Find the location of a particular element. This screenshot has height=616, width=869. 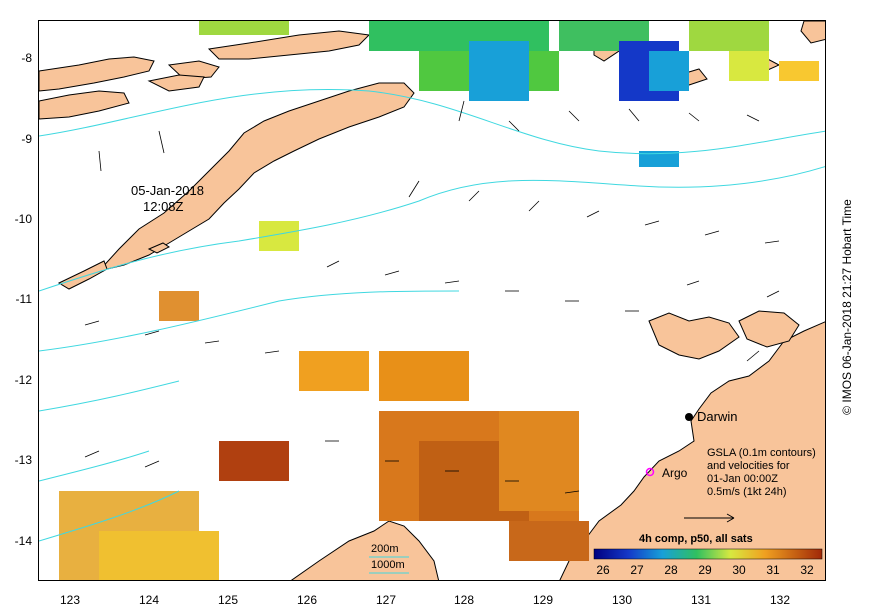

x-tick-label: 132 is located at coordinates (780, 600).